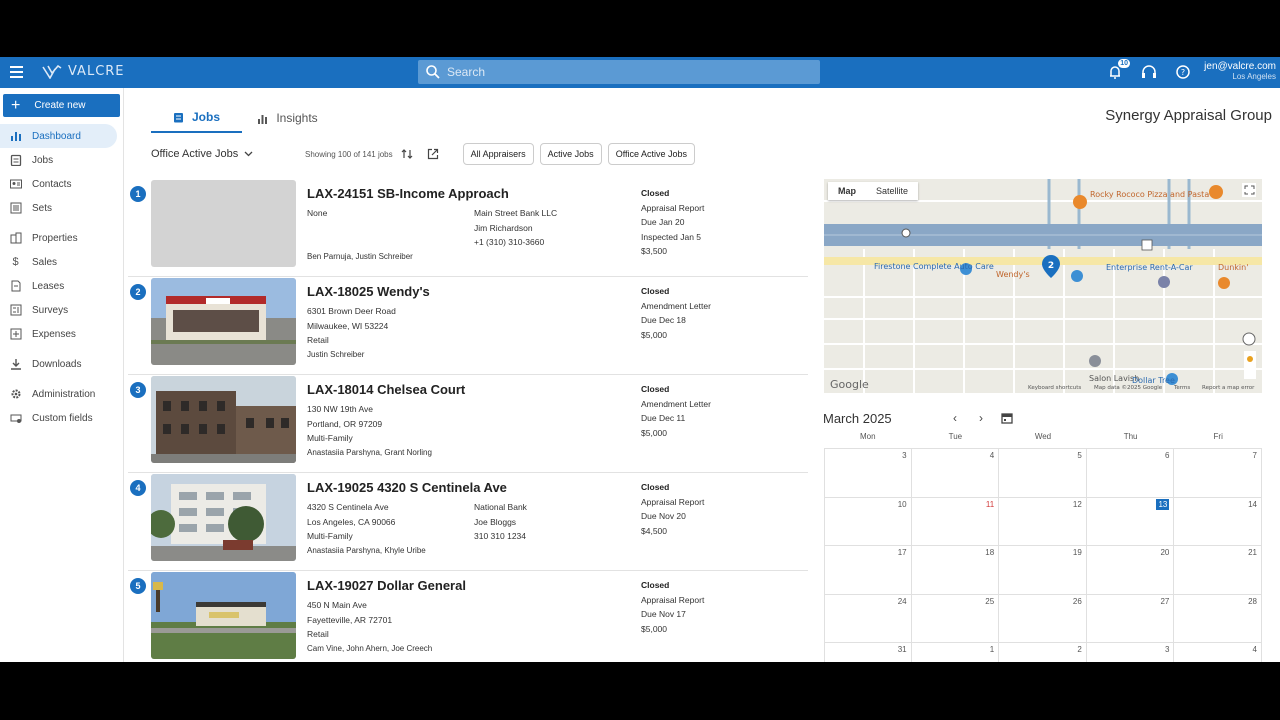 This screenshot has width=1280, height=720. Describe the element at coordinates (52, 71) in the screenshot. I see `valcre-logo-icon` at that location.